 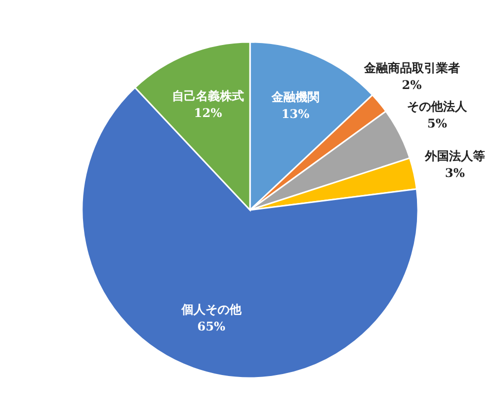 I want to click on data-label: 65%, so click(x=211, y=326).